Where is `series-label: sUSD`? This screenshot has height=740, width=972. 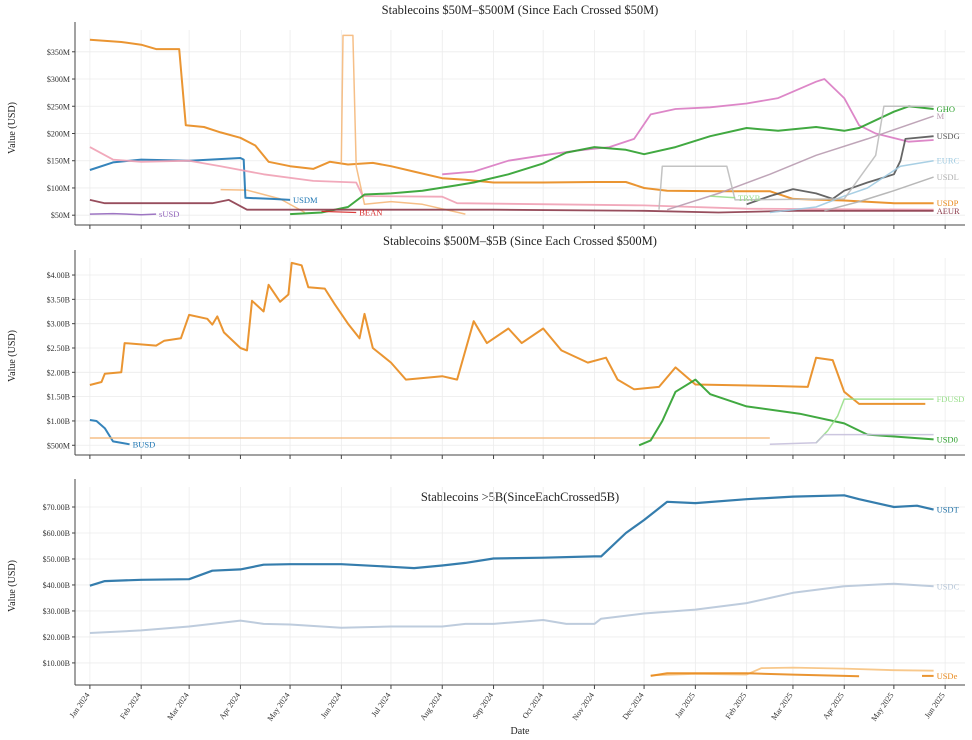
series-label: sUSD is located at coordinates (169, 214).